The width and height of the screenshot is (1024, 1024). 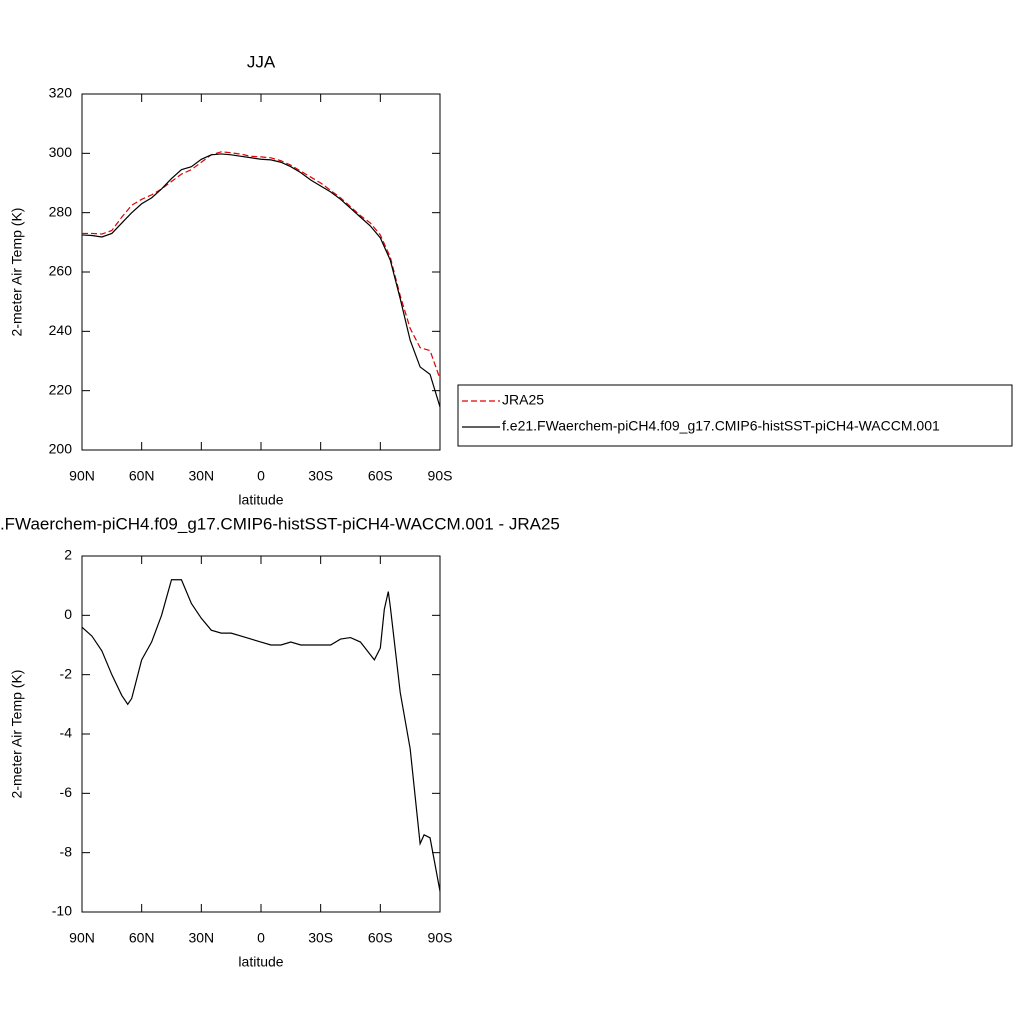 What do you see at coordinates (66, 733) in the screenshot?
I see `y-tick-label: -4` at bounding box center [66, 733].